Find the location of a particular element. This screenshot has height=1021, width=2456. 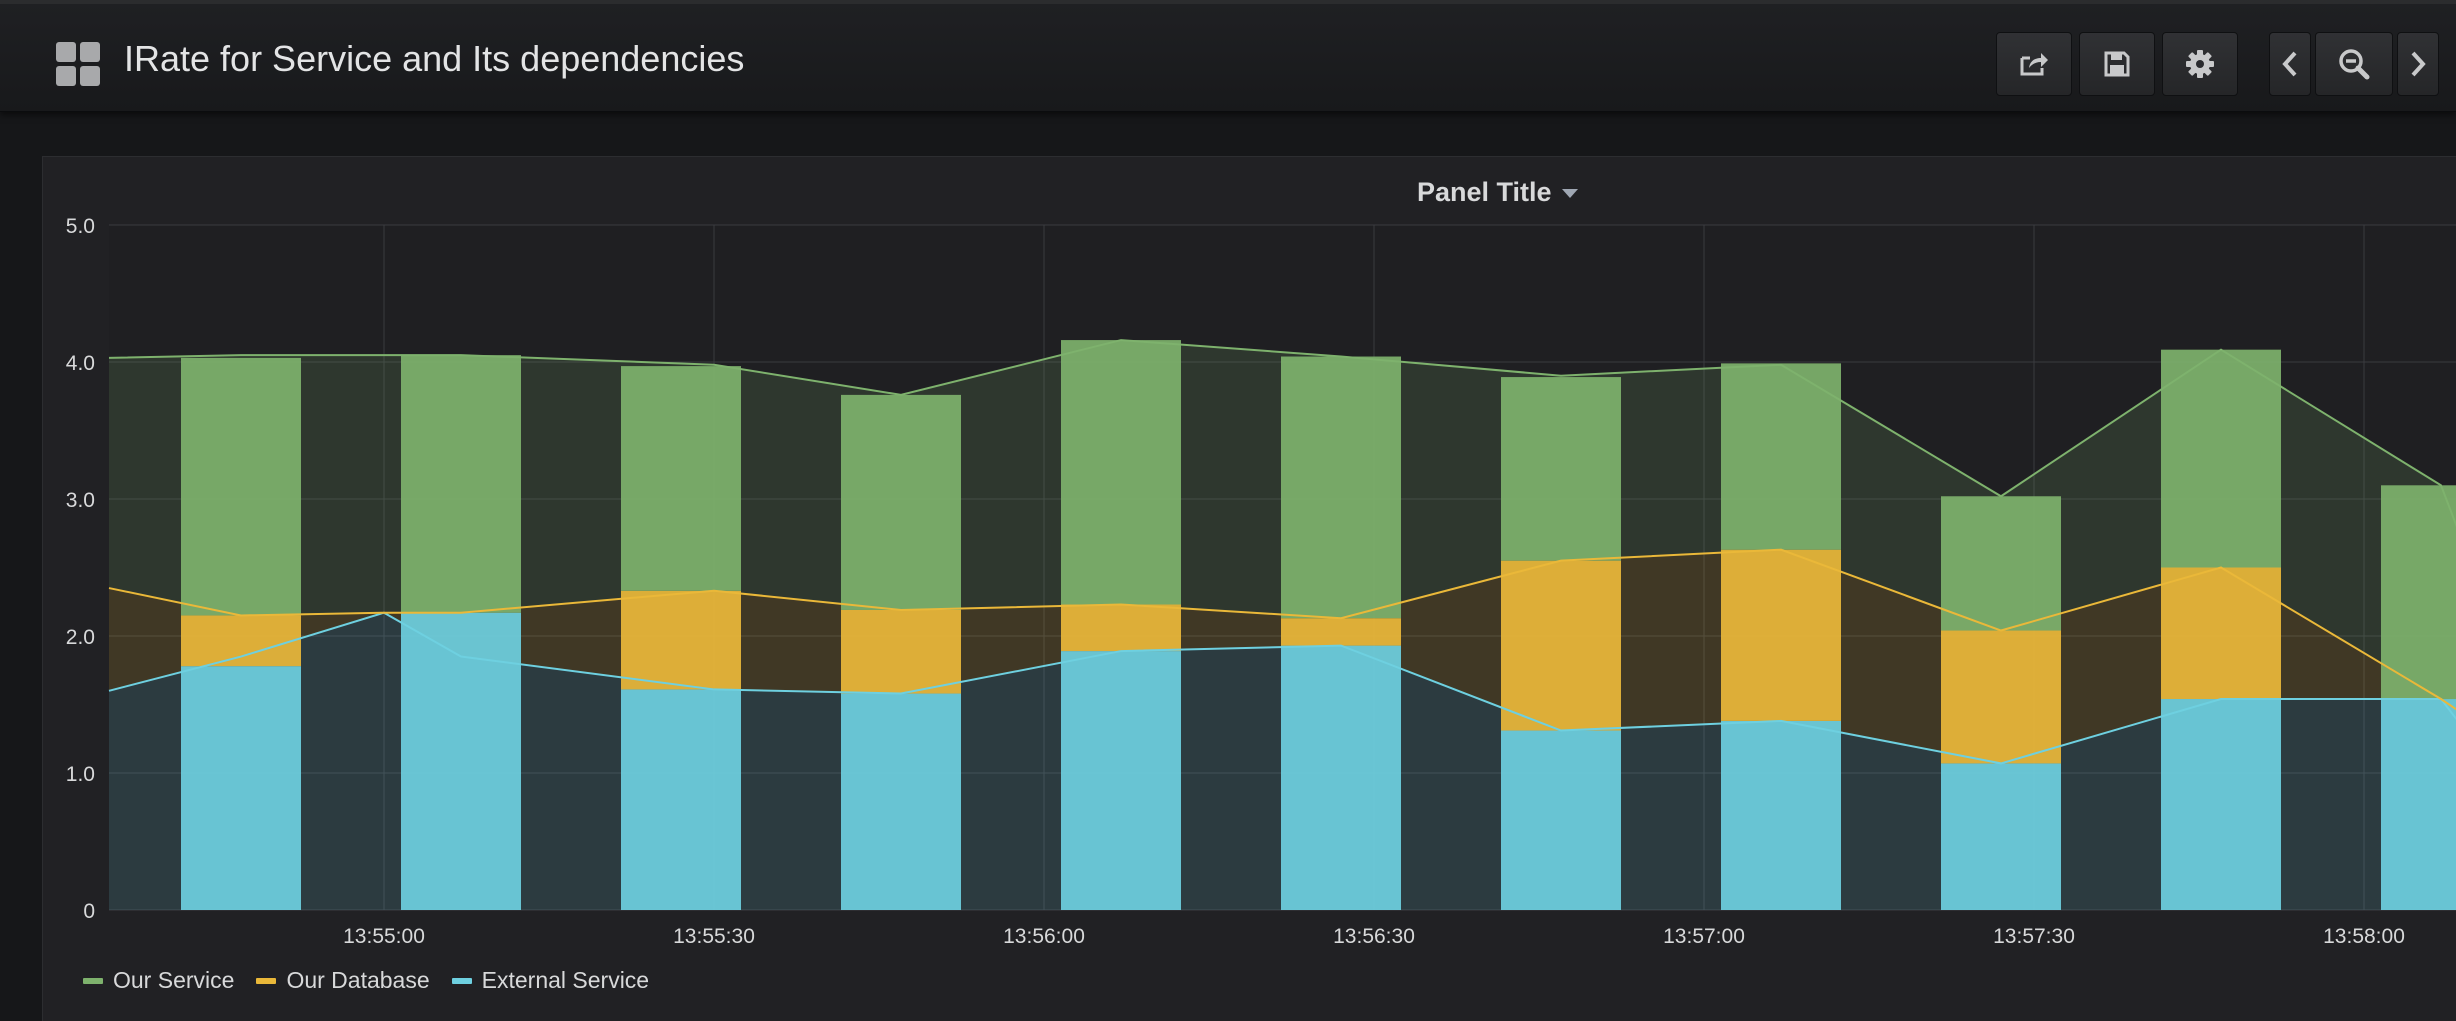

gear-icon is located at coordinates (2200, 64).